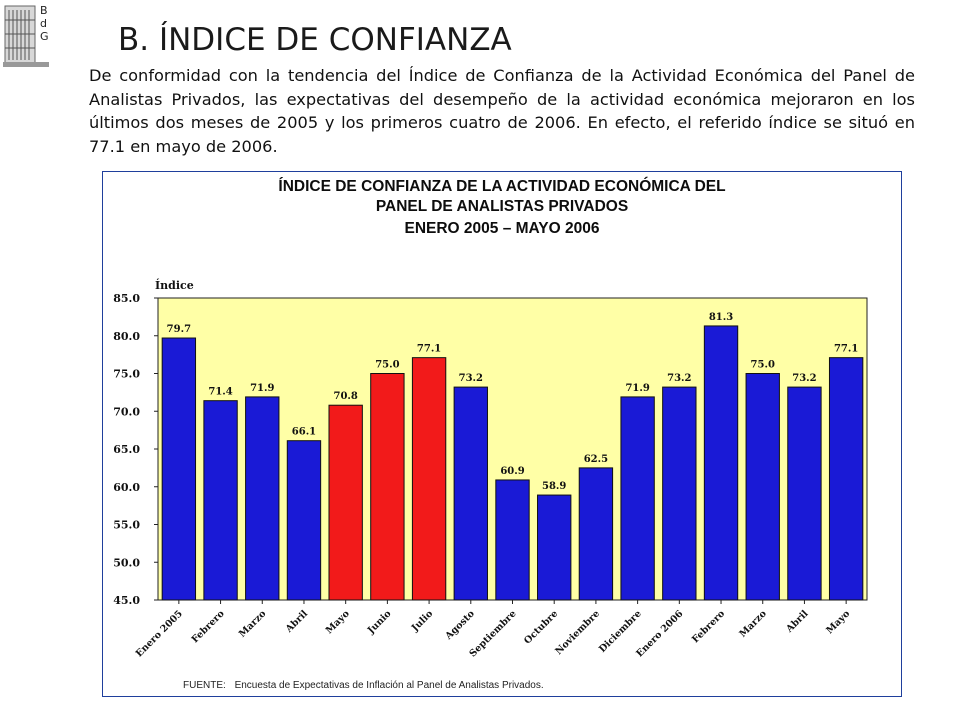 The width and height of the screenshot is (960, 720). What do you see at coordinates (422, 621) in the screenshot?
I see `x-tick-label: Julio` at bounding box center [422, 621].